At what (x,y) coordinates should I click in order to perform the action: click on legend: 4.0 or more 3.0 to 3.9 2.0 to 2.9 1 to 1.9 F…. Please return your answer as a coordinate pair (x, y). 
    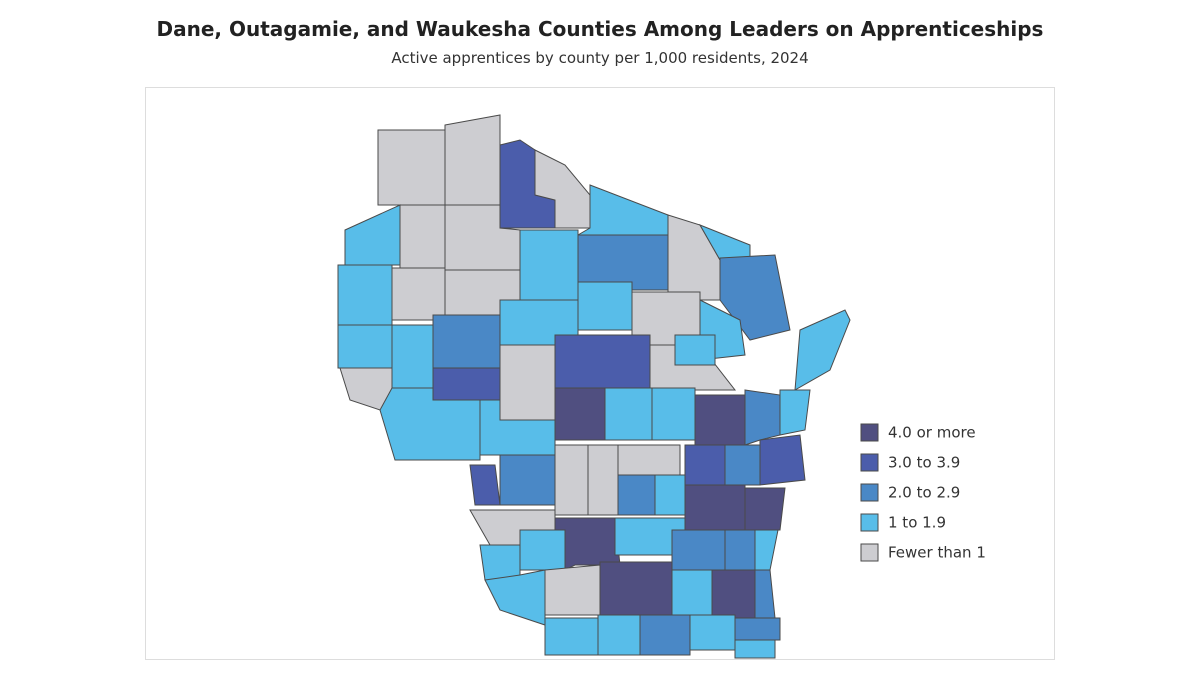
    Looking at the image, I should click on (923, 492).